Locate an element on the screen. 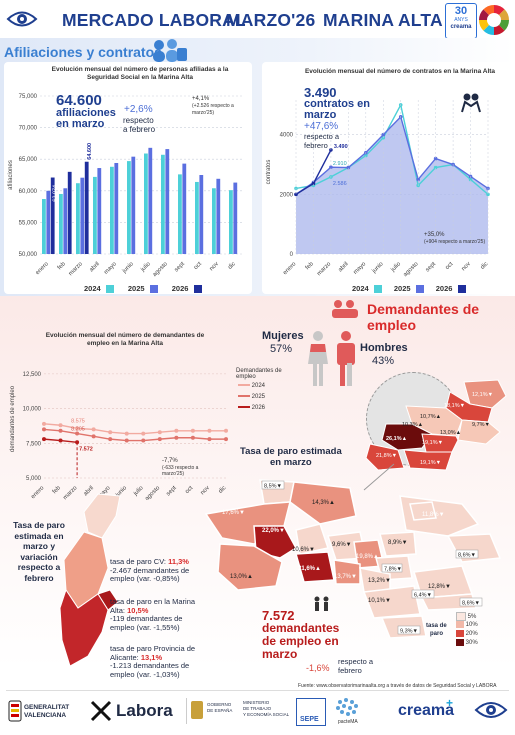 The image size is (515, 735). region-m2 is located at coordinates (323, 503).